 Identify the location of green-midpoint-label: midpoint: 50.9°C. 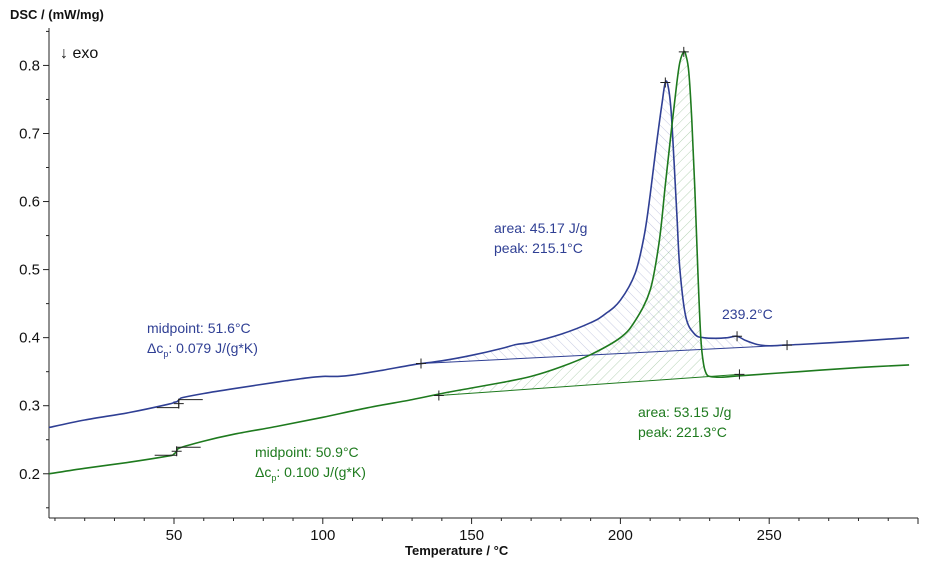
(307, 452).